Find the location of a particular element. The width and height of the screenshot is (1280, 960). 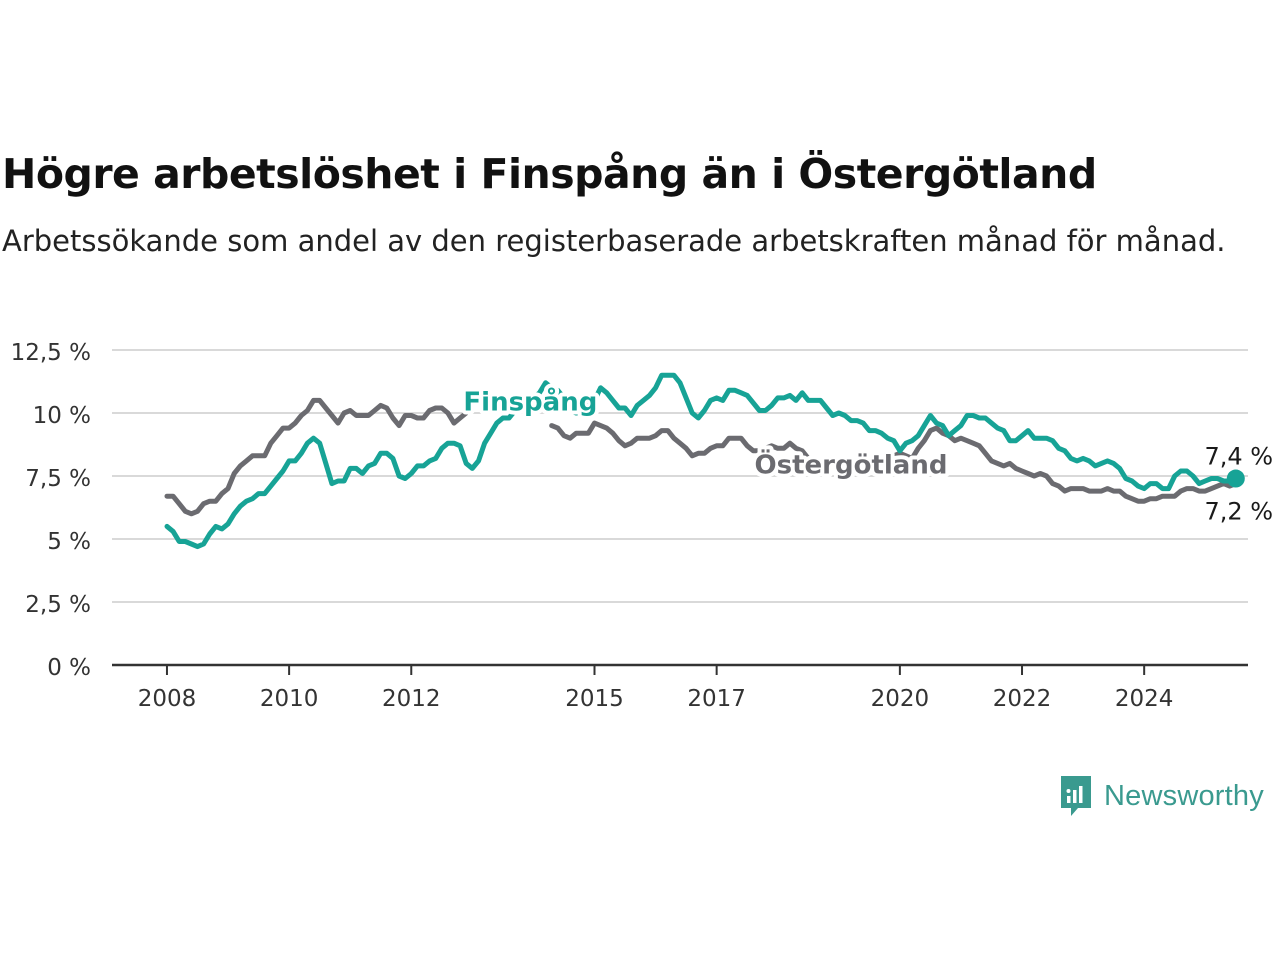

y-tick-label: 7,5 % is located at coordinates (58, 479).